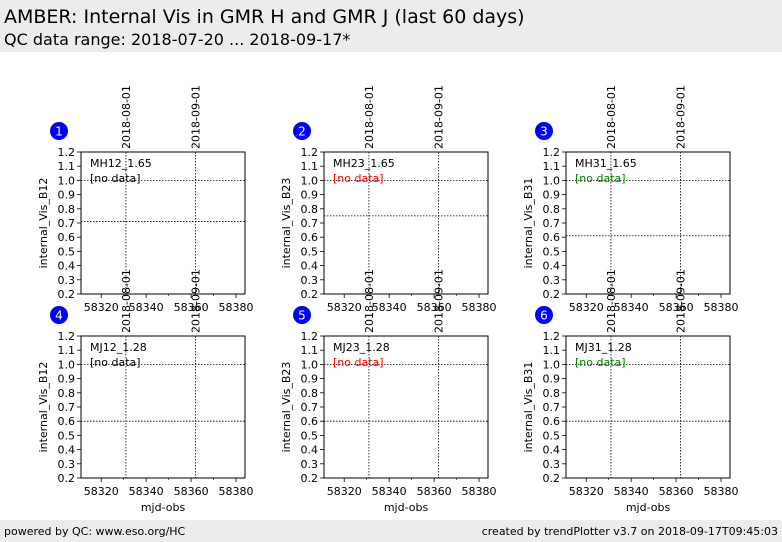 The image size is (782, 542). What do you see at coordinates (606, 163) in the screenshot?
I see `series-label: MH31_1.65` at bounding box center [606, 163].